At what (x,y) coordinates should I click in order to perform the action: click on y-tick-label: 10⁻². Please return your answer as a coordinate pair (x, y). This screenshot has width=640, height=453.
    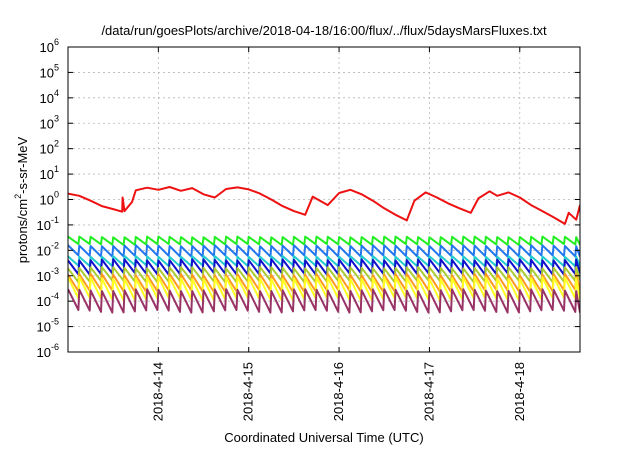
    Looking at the image, I should click on (48, 249).